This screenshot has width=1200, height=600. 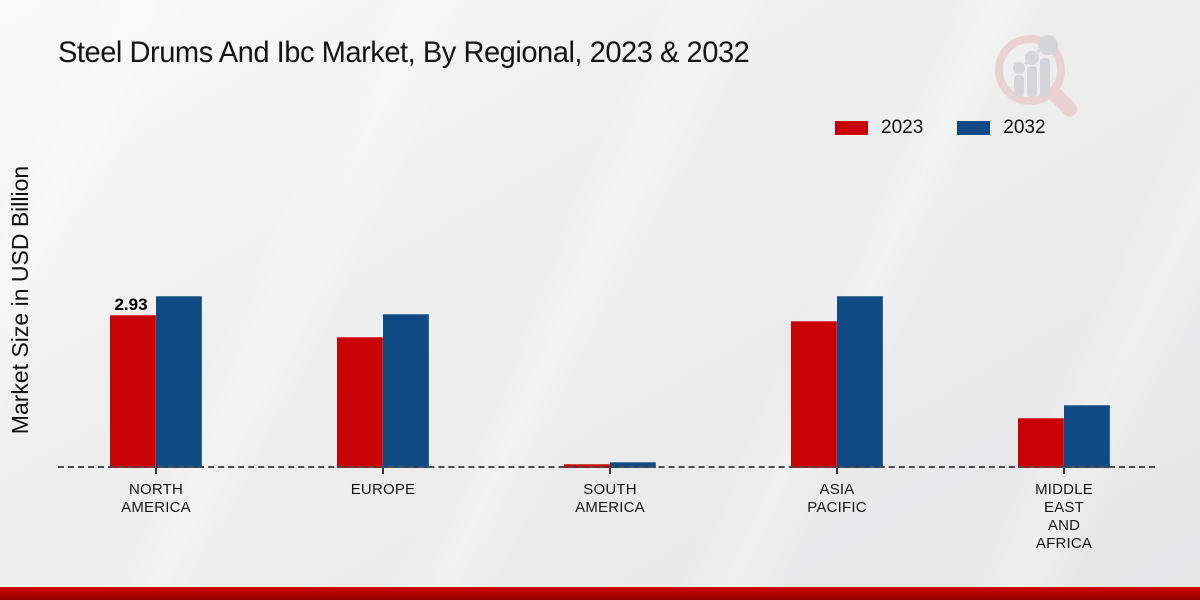 What do you see at coordinates (837, 498) in the screenshot?
I see `category-label-asia-pacific: ASIA PACIFIC` at bounding box center [837, 498].